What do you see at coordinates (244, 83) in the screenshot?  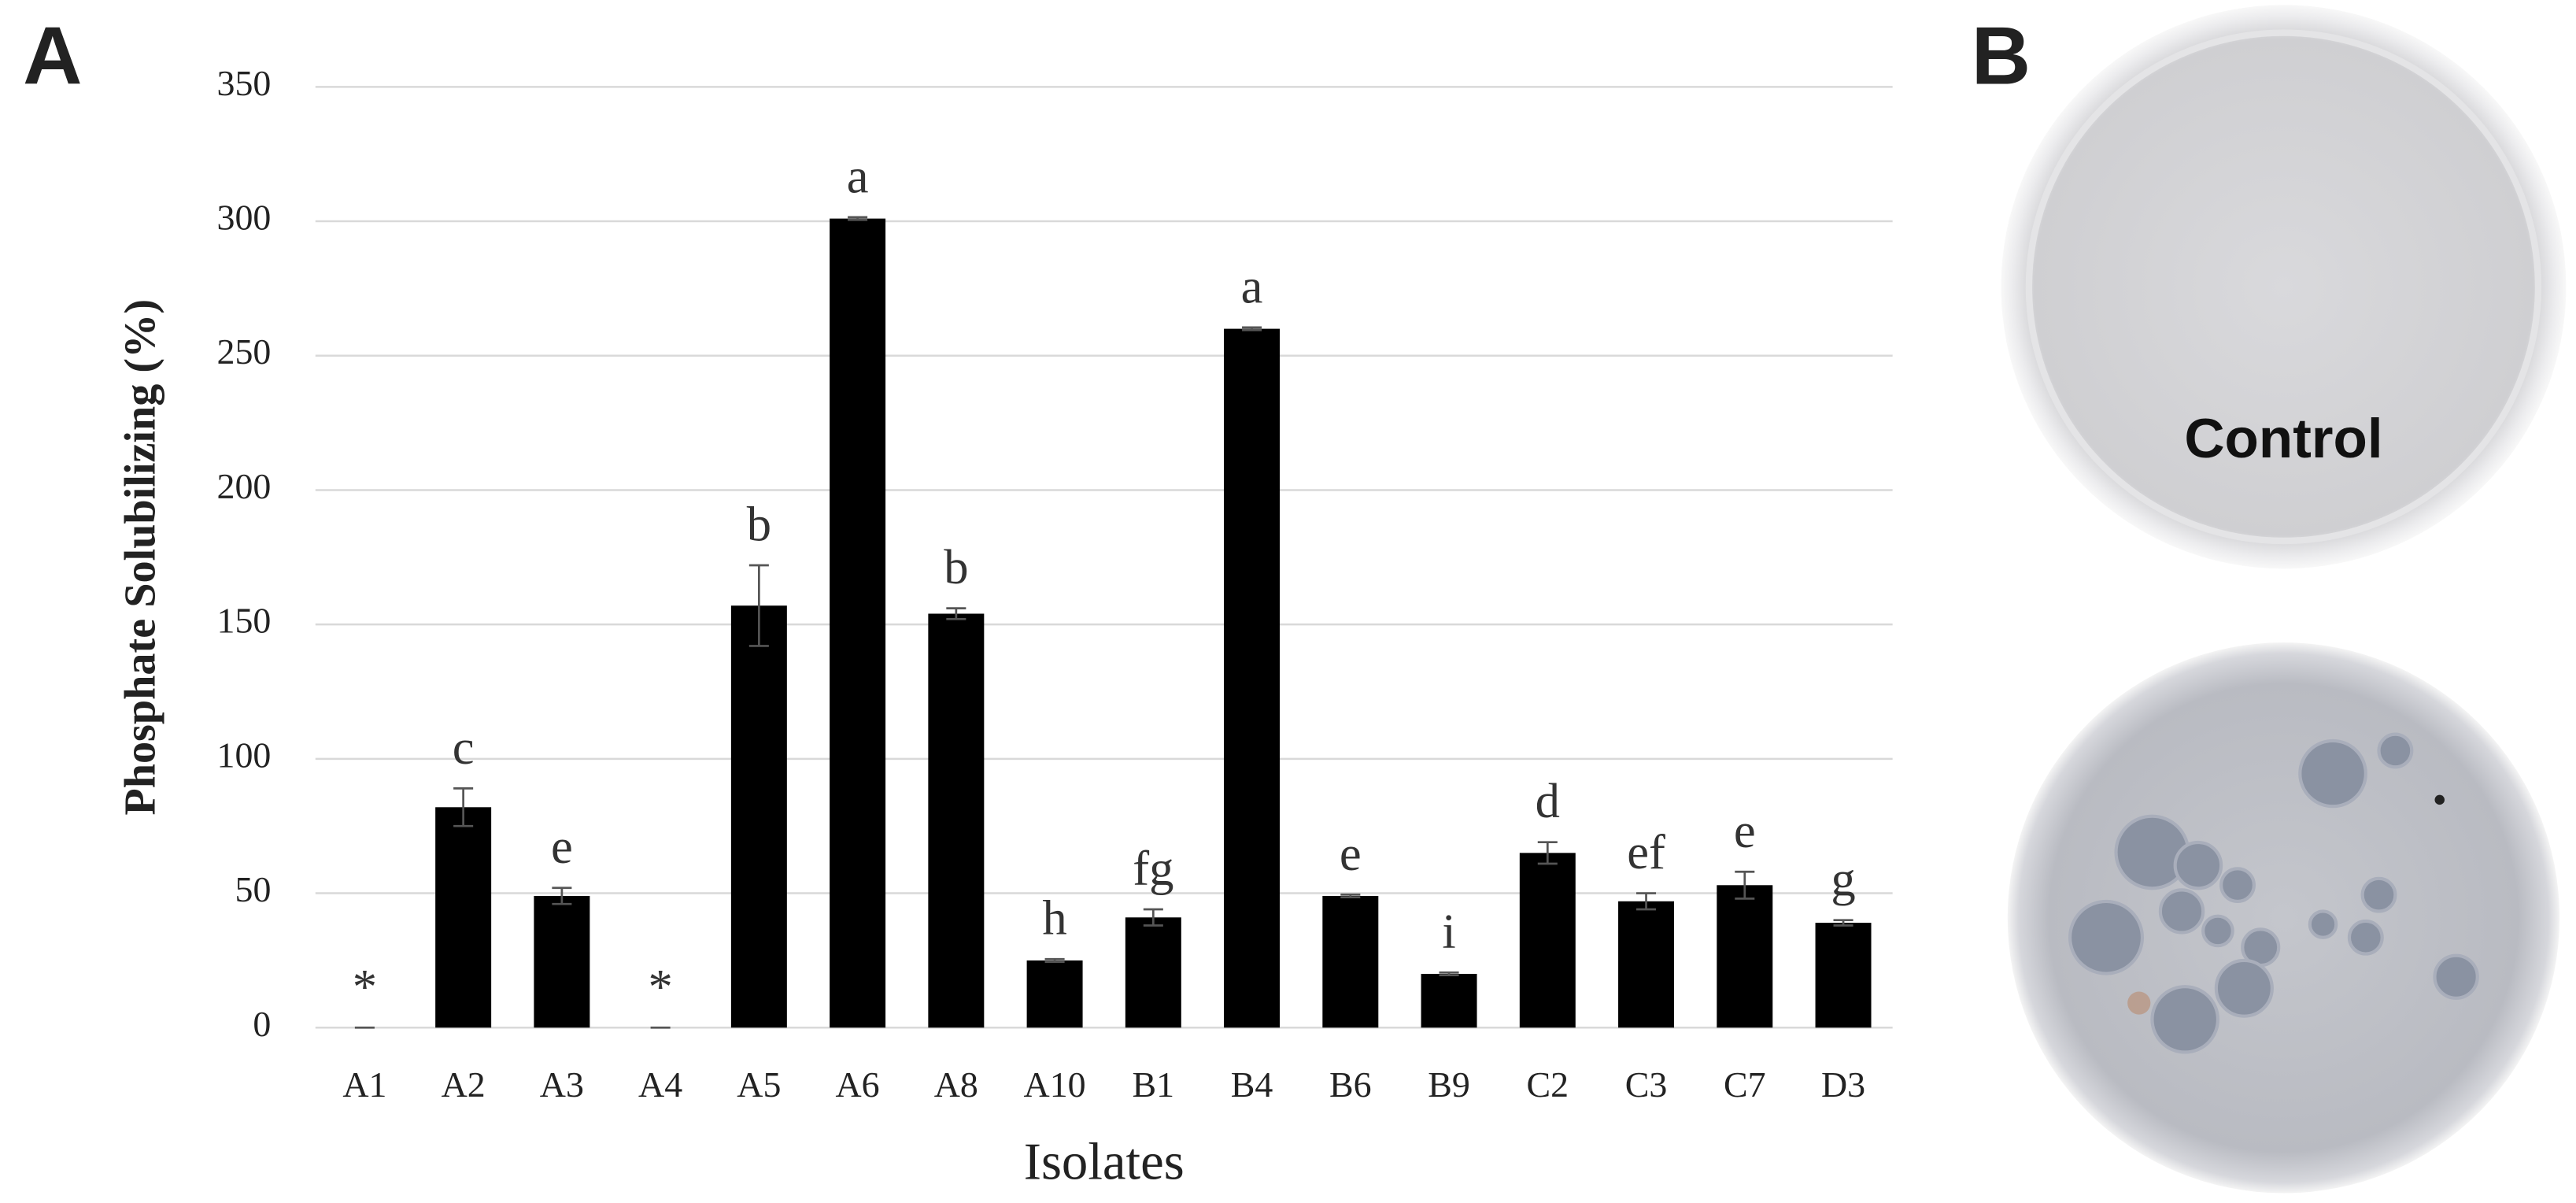 I see `y-tick-label: 350` at bounding box center [244, 83].